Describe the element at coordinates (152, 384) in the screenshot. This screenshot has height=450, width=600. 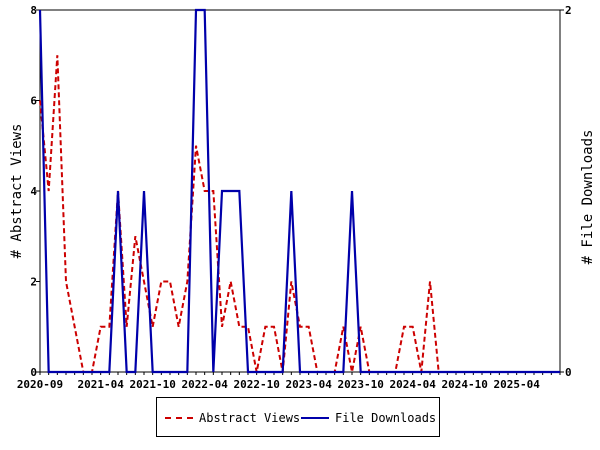
I see `x-tick-label: 2021-10` at that location.